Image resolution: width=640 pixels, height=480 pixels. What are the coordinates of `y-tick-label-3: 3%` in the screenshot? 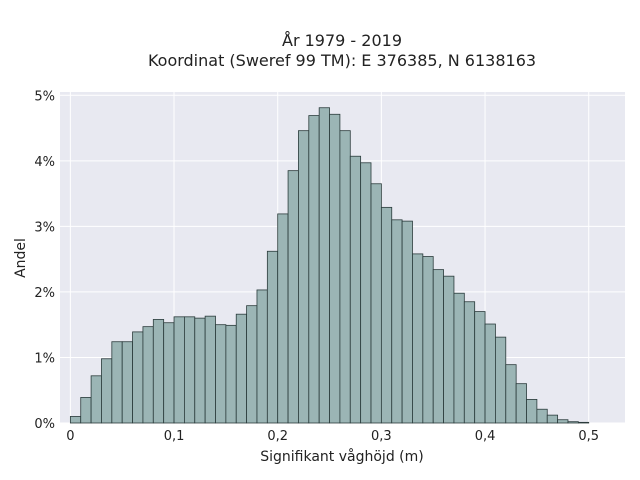 It's located at (44, 227).